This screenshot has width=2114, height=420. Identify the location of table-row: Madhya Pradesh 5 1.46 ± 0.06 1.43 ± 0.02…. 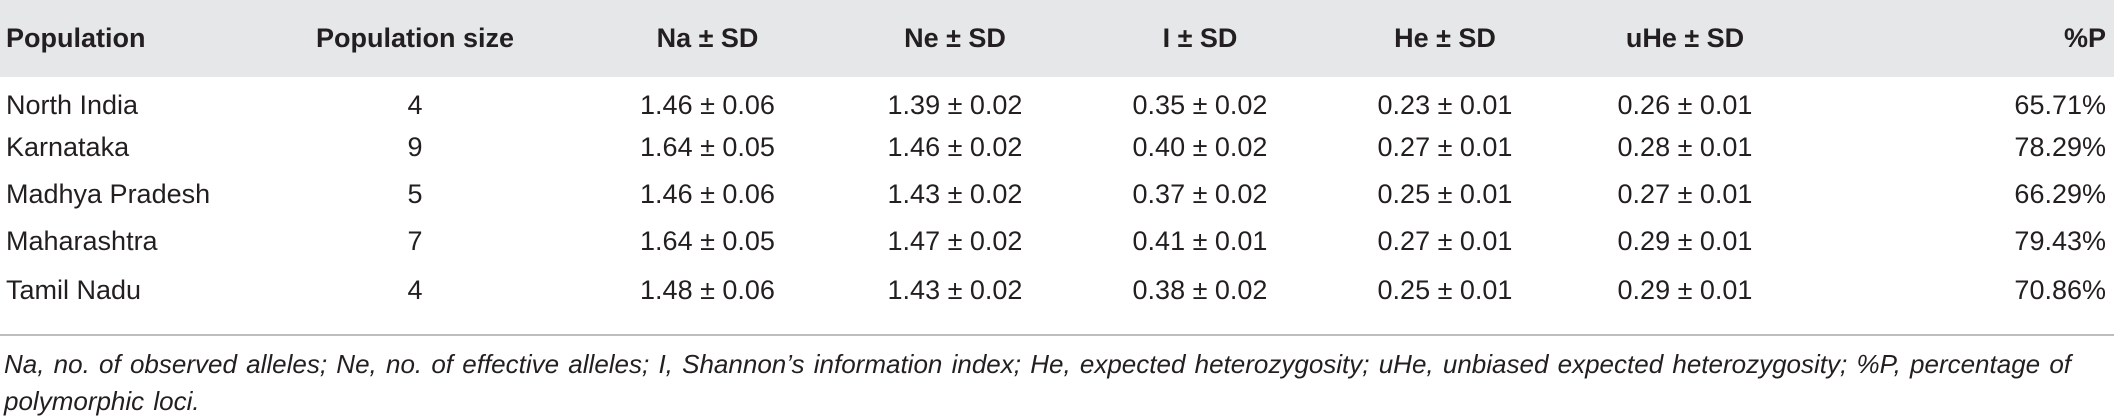
(1057, 194).